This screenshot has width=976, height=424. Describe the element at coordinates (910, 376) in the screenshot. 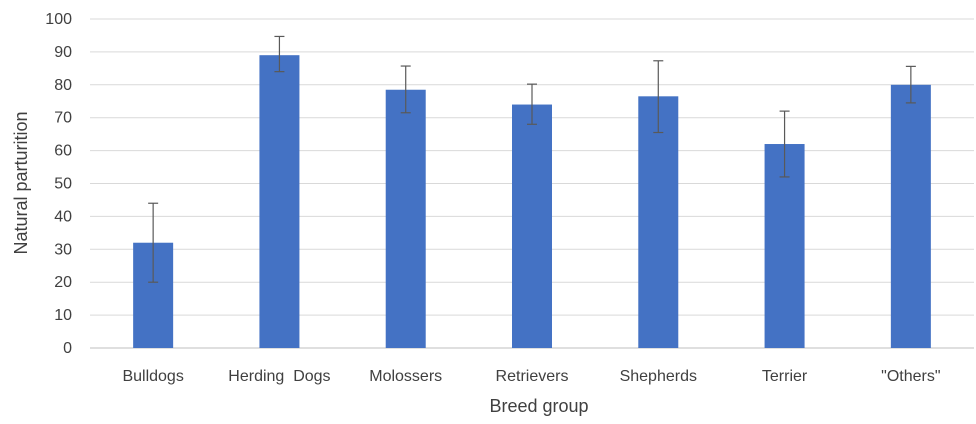

I see `x-tick-label: "Others"` at that location.